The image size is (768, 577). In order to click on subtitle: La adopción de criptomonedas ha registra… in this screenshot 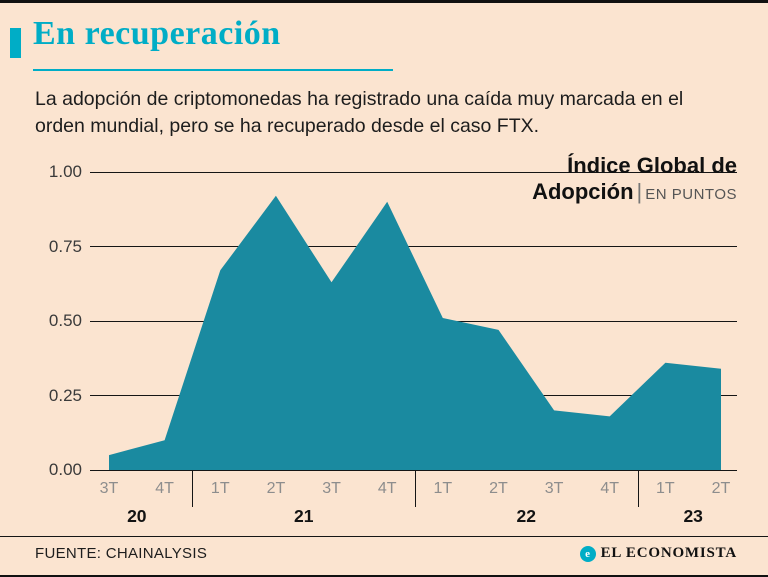, I will do `click(359, 112)`.